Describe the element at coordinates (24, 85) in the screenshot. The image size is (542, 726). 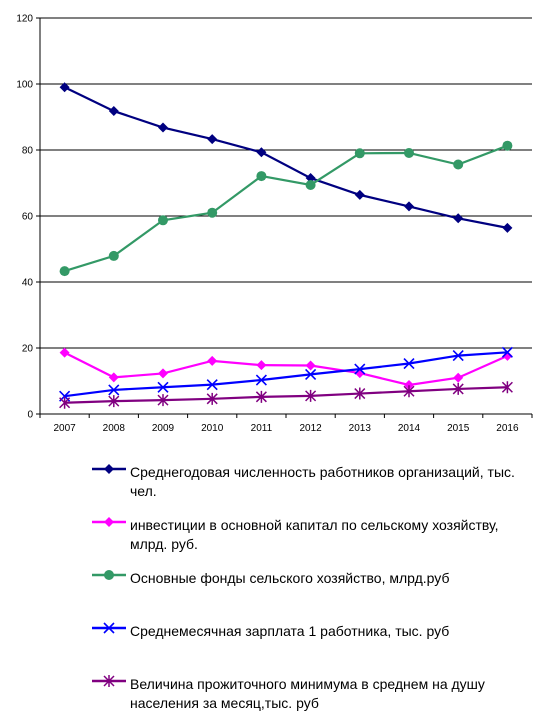
I see `y-tick-label: 100` at that location.